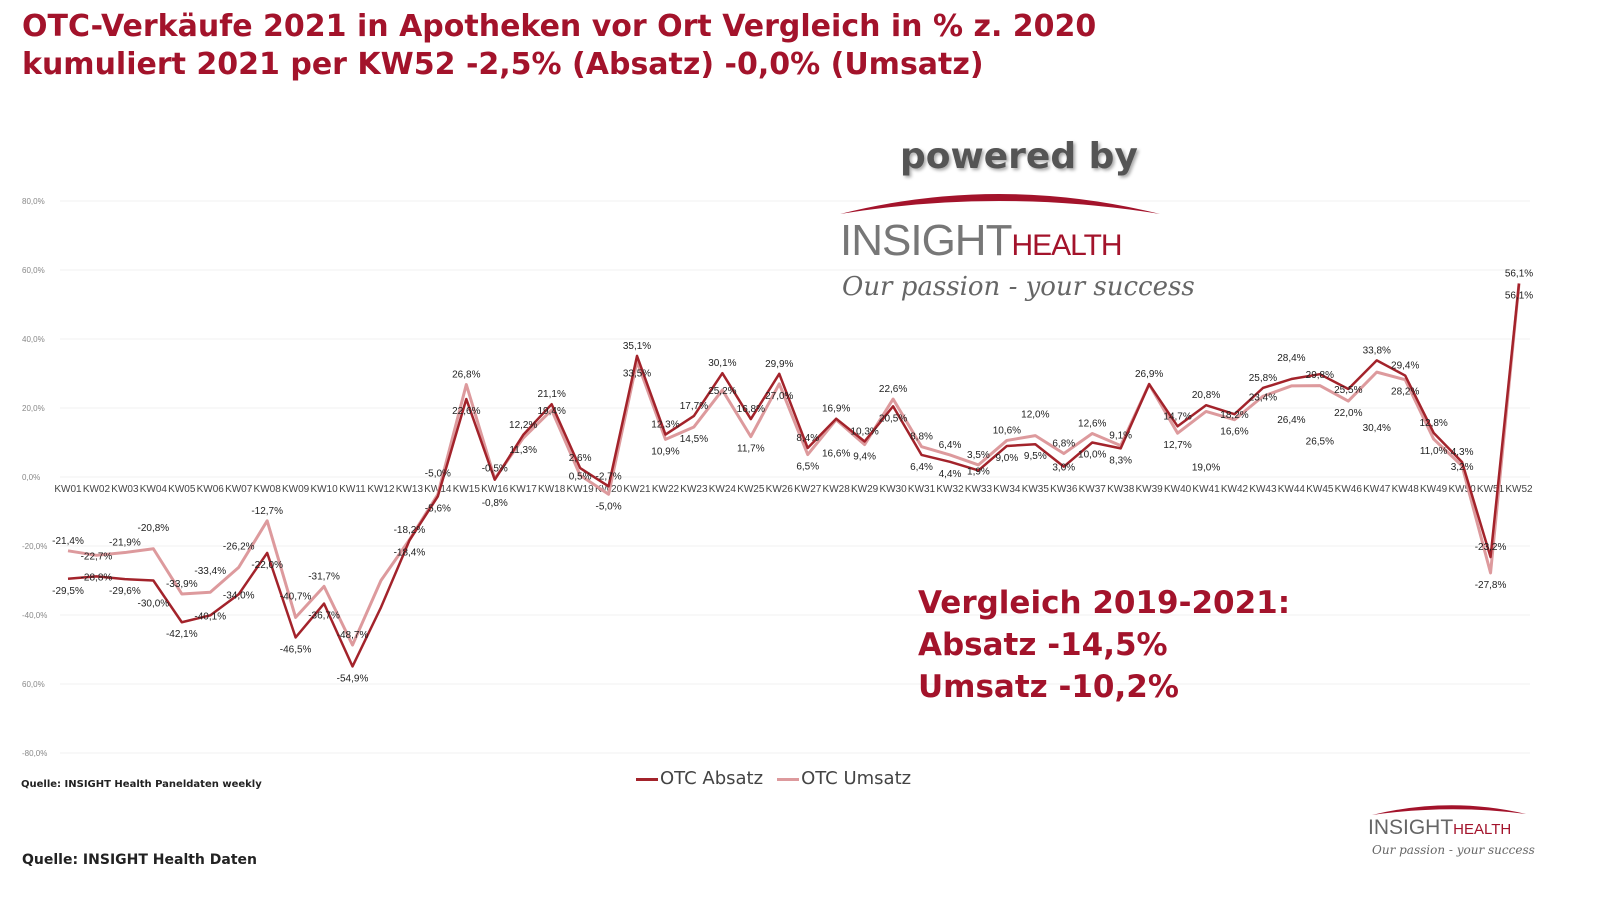 This screenshot has width=1600, height=900. I want to click on data-label-umsatz: 3,5%, so click(978, 455).